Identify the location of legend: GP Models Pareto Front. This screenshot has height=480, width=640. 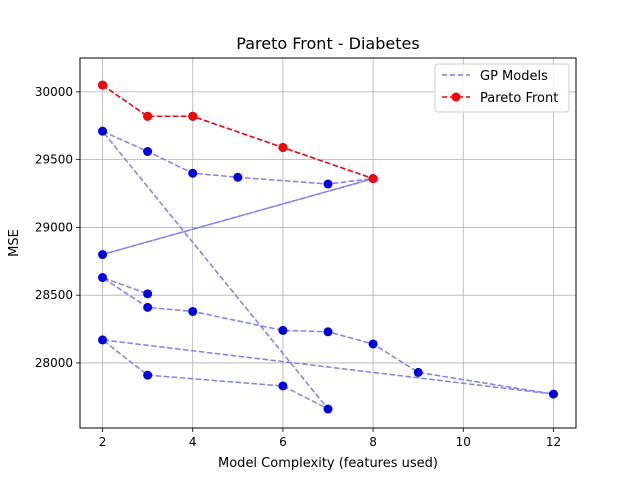
(502, 88).